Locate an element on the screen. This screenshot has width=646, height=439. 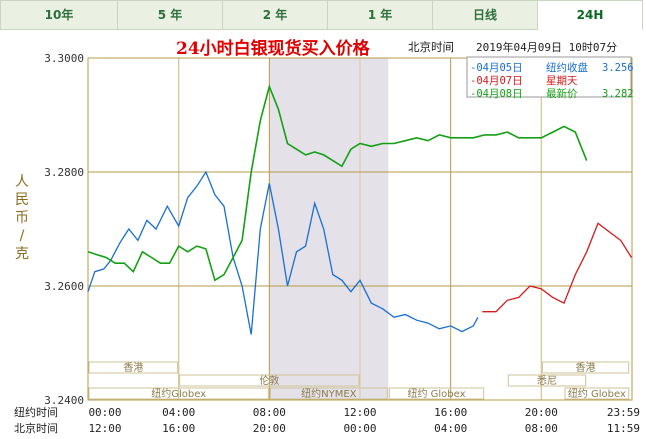
period-tabs: 10年 5 年 2 年 1 年 日线 24H is located at coordinates (323, 15).